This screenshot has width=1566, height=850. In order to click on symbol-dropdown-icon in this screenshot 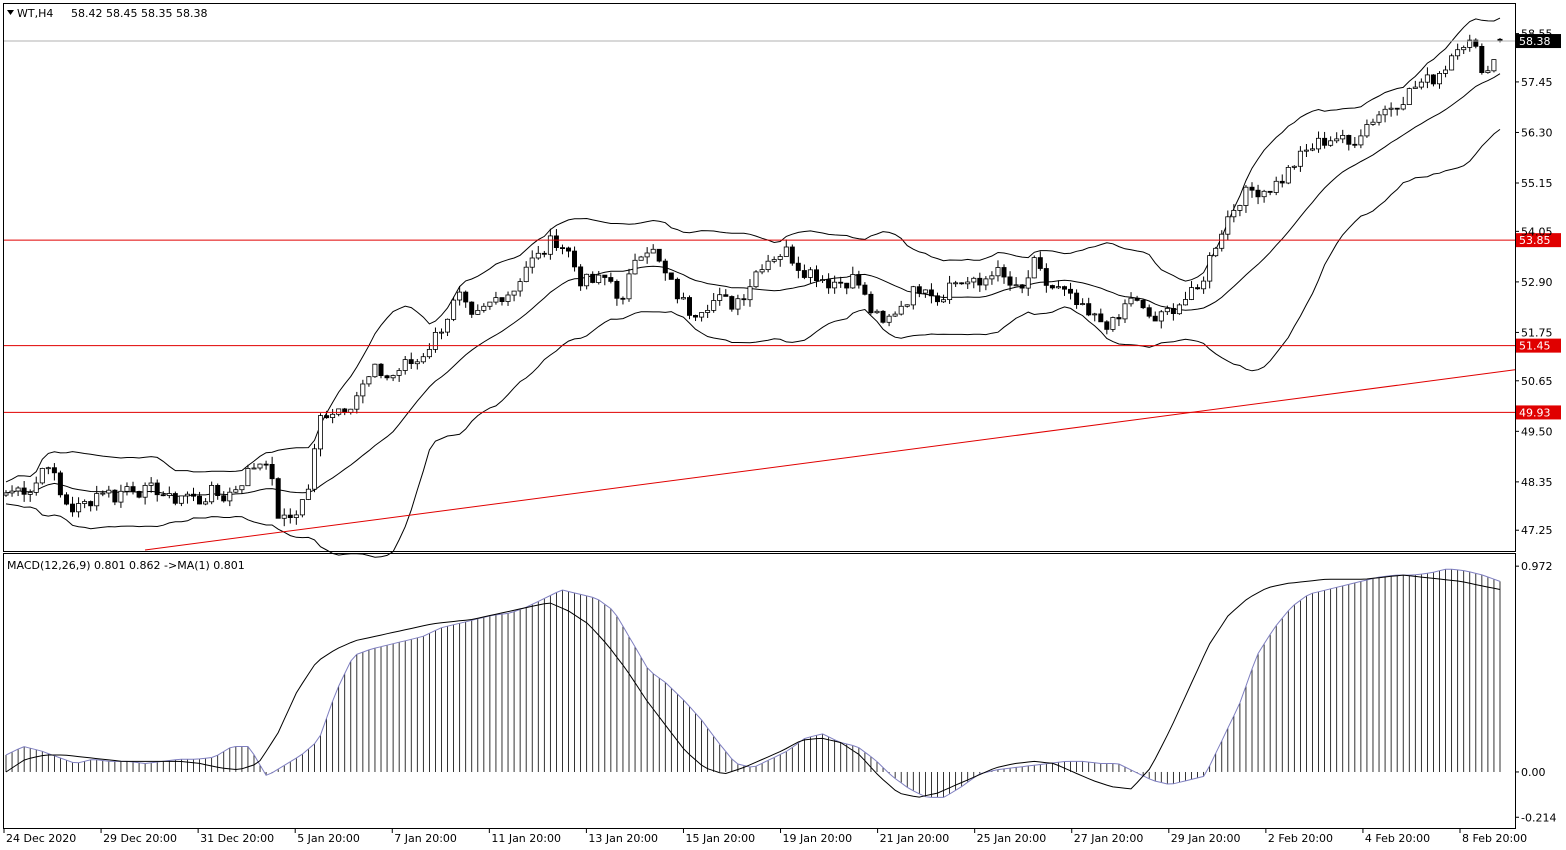, I will do `click(10, 12)`.